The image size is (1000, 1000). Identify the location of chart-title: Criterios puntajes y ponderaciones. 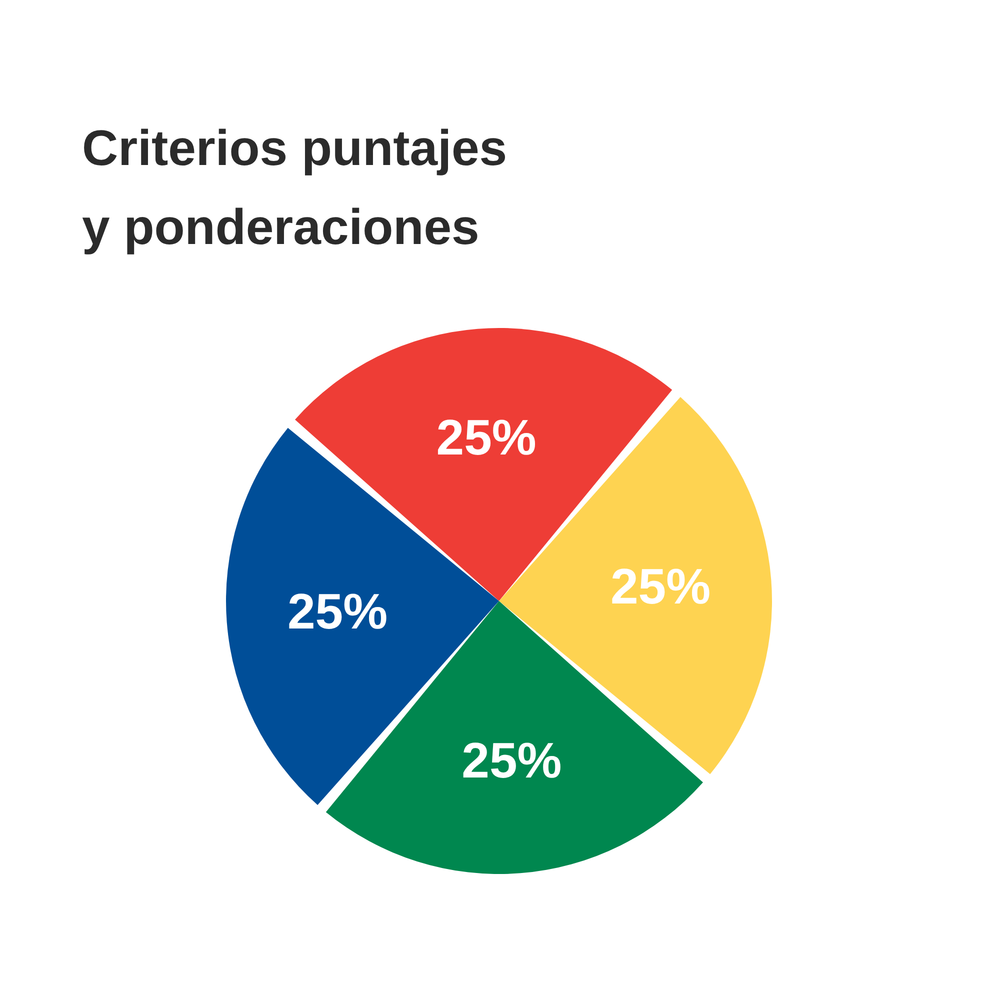
(295, 187).